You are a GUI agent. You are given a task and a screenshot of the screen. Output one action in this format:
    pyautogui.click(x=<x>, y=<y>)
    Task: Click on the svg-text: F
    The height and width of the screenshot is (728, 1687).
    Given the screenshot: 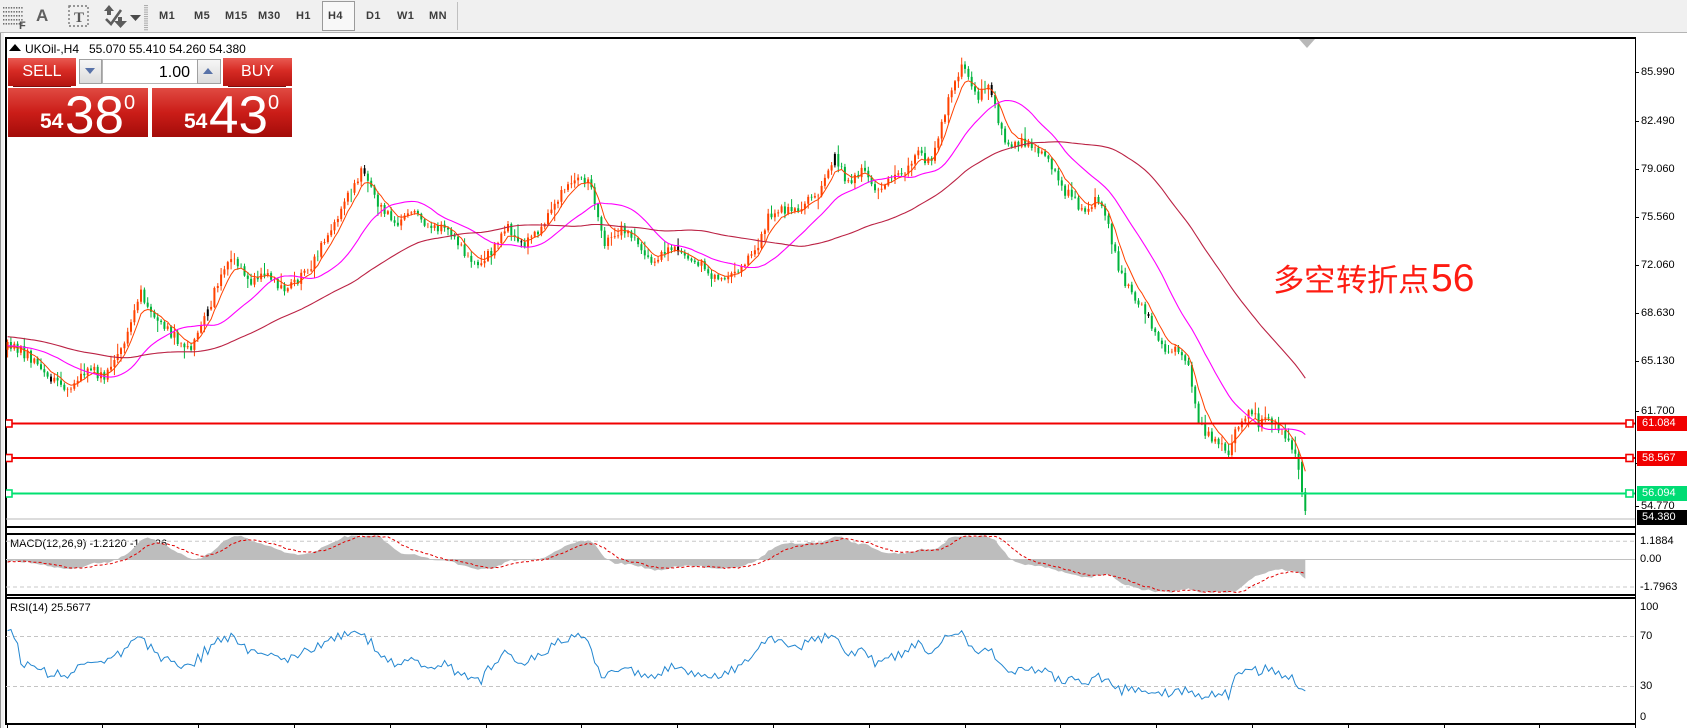 What is the action you would take?
    pyautogui.click(x=22, y=26)
    